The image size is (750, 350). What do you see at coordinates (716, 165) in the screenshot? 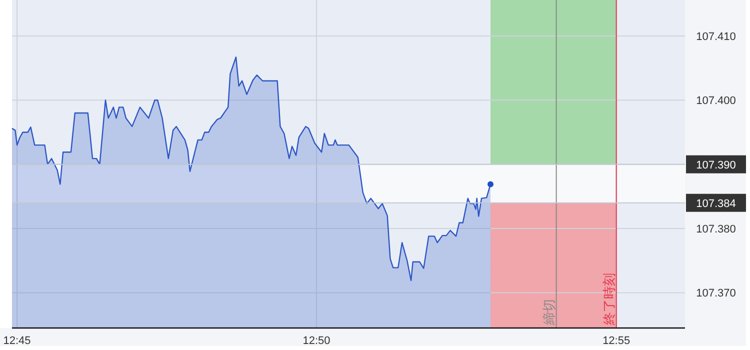
I see `ref-line-label: 107.390` at bounding box center [716, 165].